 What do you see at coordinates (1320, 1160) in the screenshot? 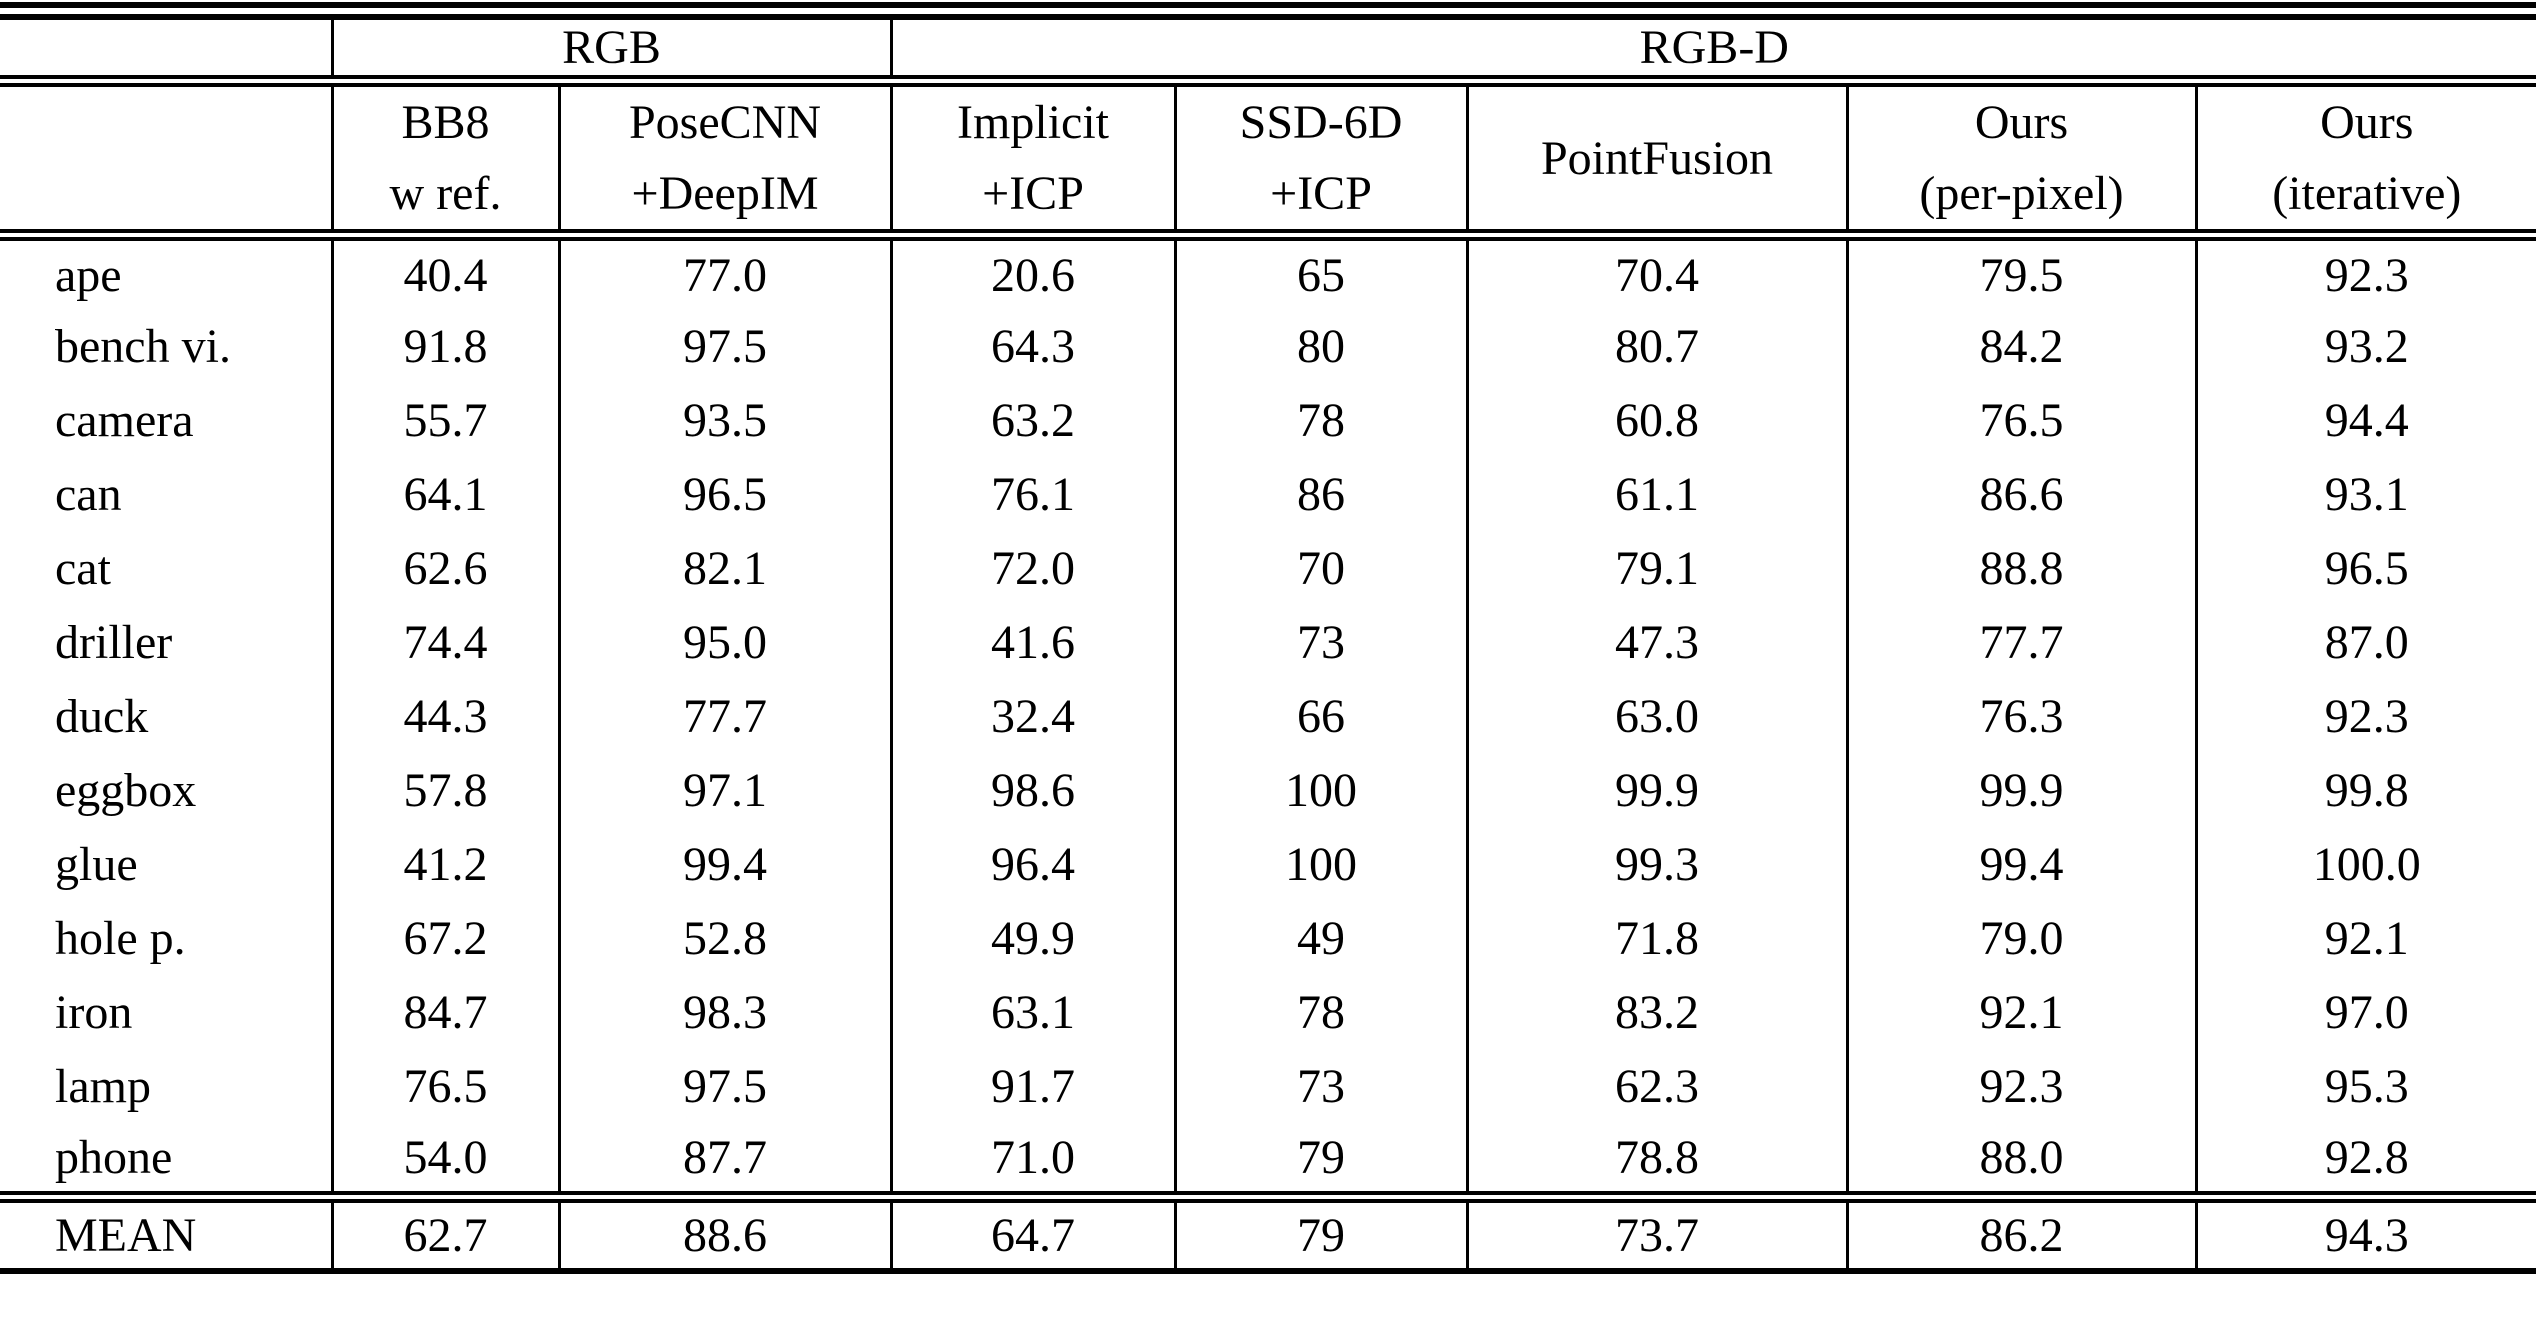
I see `cell-value: 79` at bounding box center [1320, 1160].